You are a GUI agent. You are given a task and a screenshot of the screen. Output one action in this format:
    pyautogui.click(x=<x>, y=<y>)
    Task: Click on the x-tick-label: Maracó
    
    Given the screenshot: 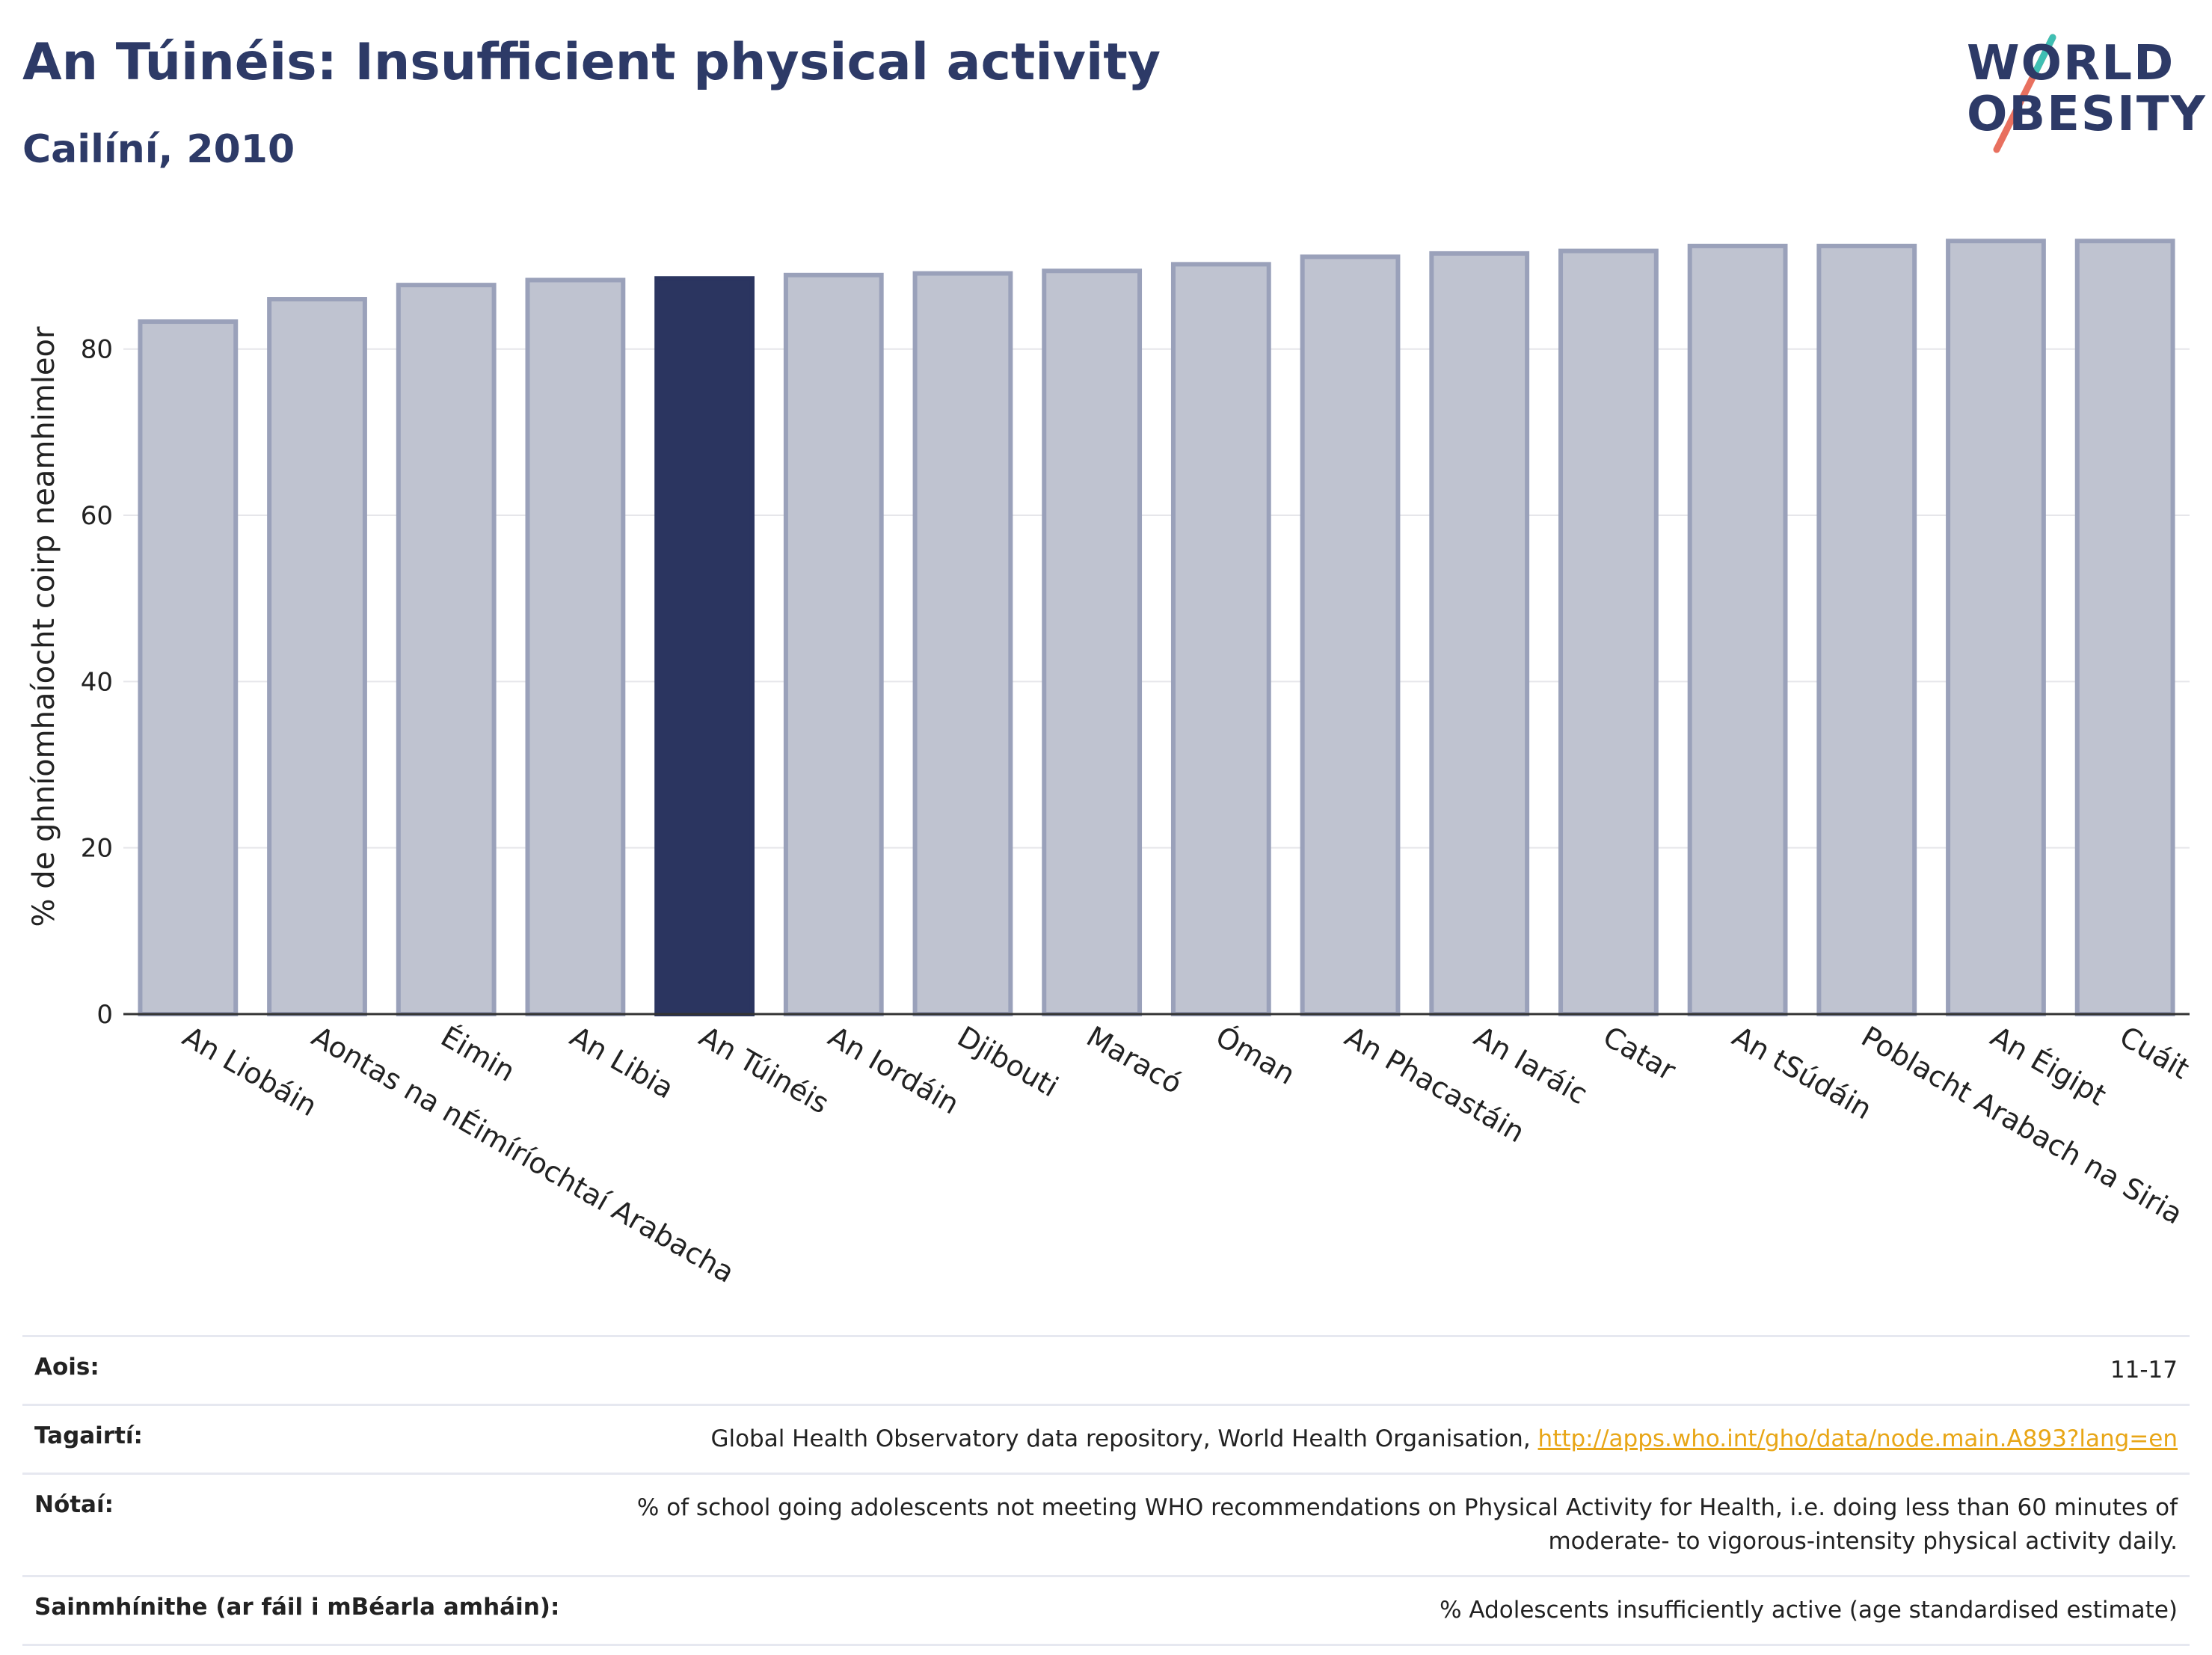 What is the action you would take?
    pyautogui.click(x=1134, y=1060)
    